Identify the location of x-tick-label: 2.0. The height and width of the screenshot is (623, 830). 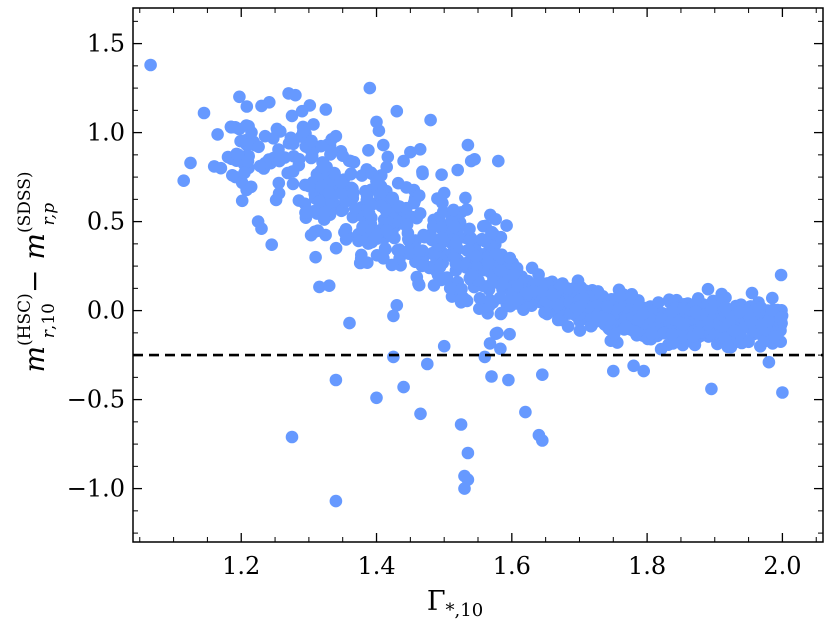
(782, 566).